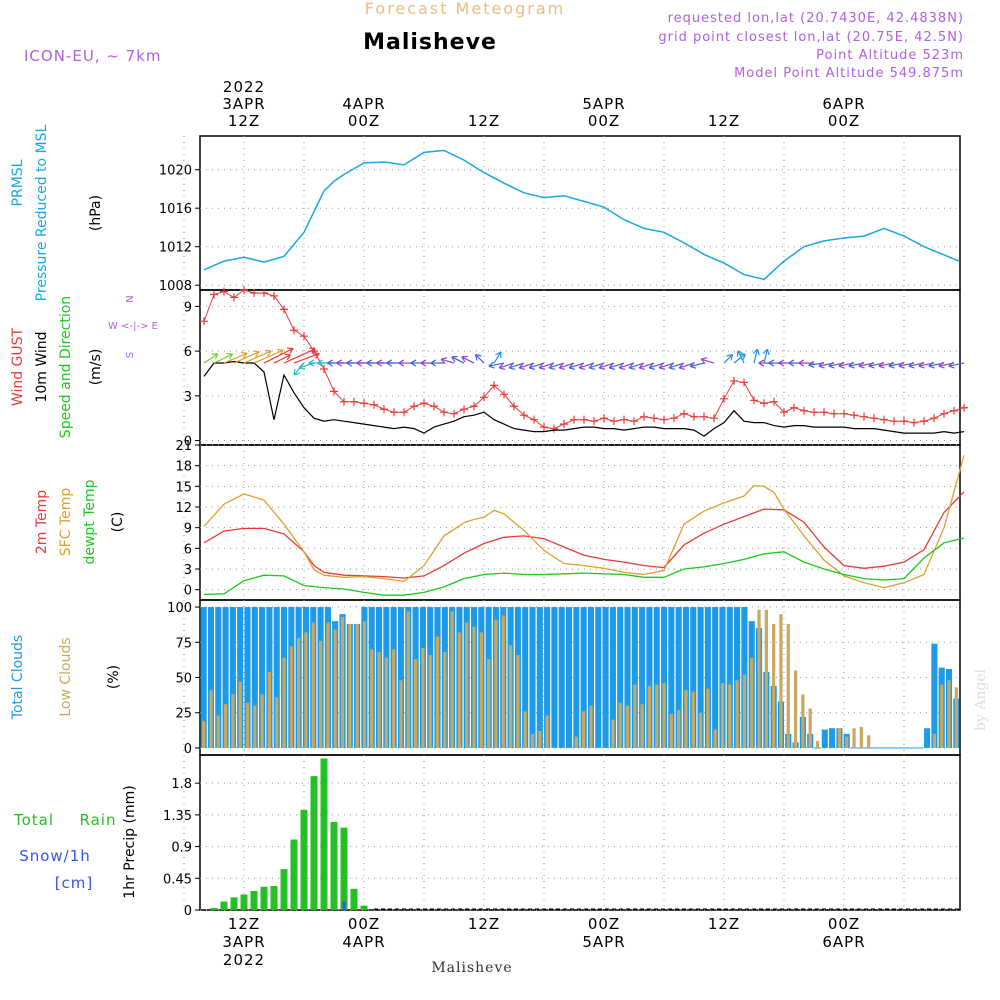 The height and width of the screenshot is (1000, 1000). I want to click on y-tick-label: 9, so click(188, 529).